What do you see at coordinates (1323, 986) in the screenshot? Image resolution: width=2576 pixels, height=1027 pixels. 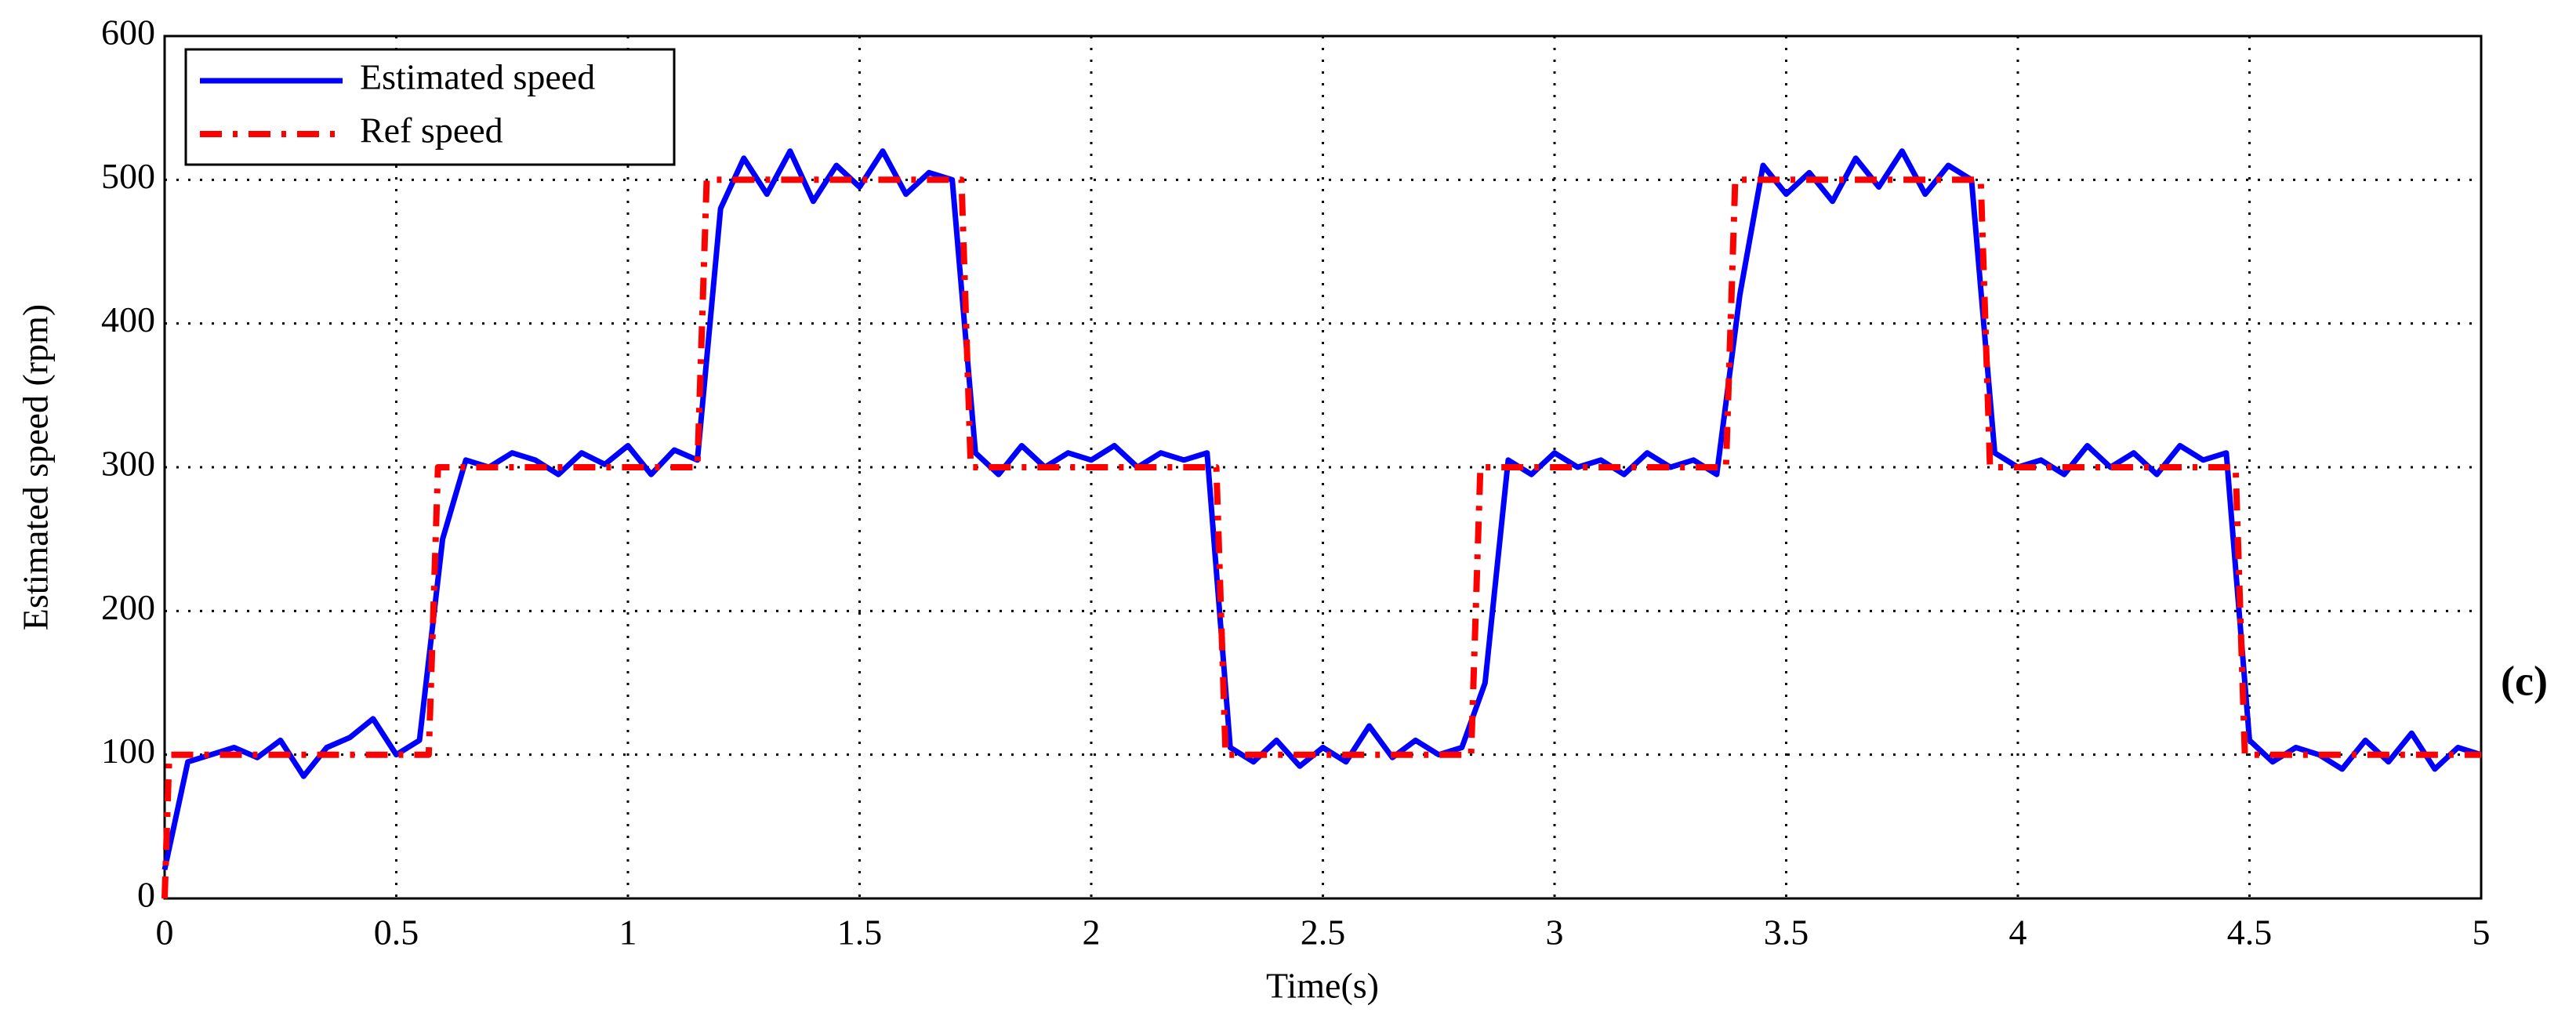 I see `x-axis-label: Time(s)` at bounding box center [1323, 986].